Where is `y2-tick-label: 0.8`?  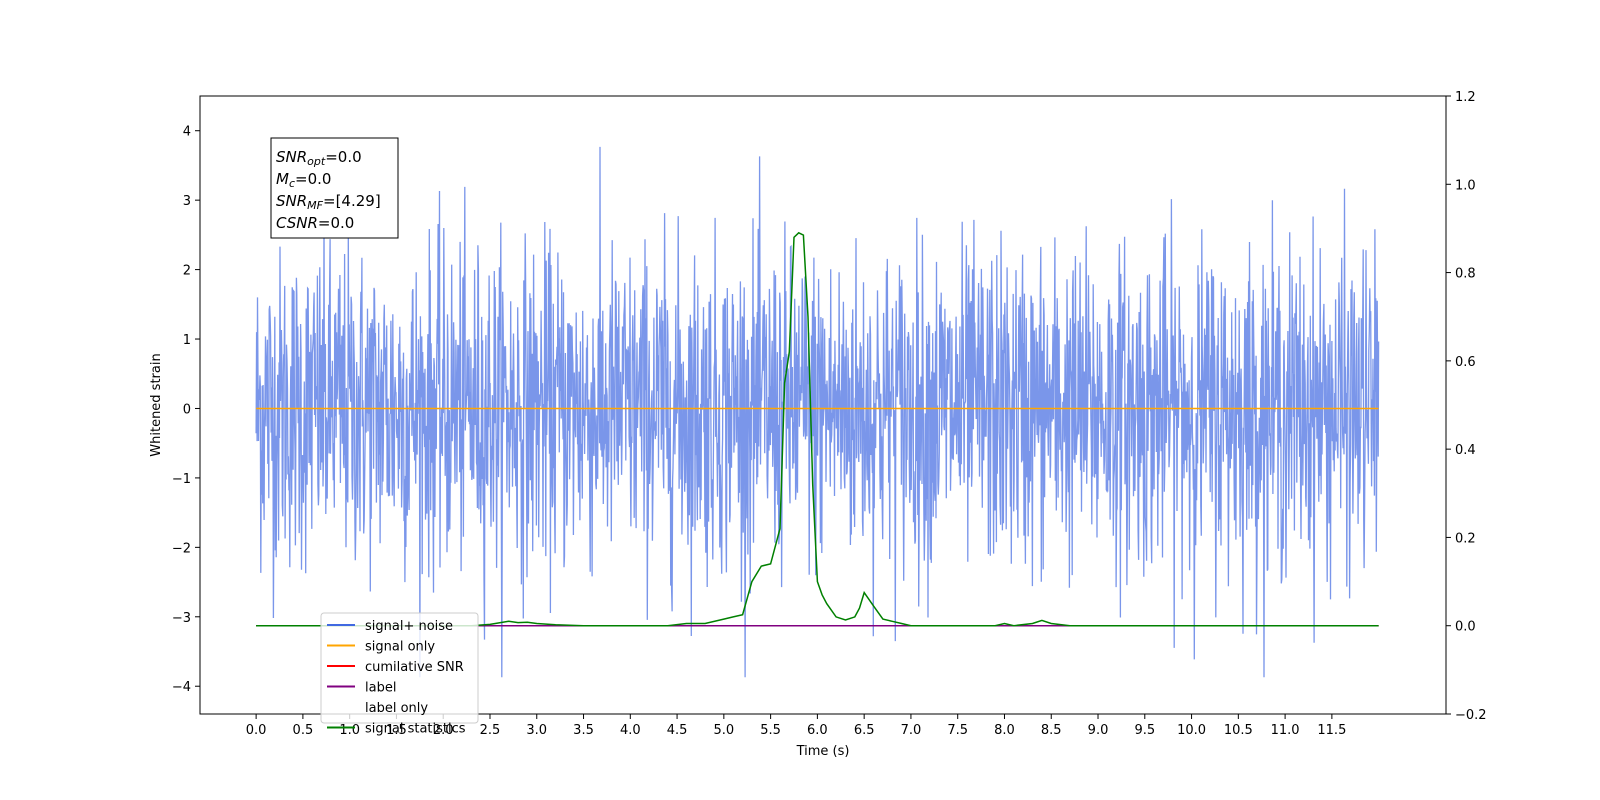 y2-tick-label: 0.8 is located at coordinates (1465, 274).